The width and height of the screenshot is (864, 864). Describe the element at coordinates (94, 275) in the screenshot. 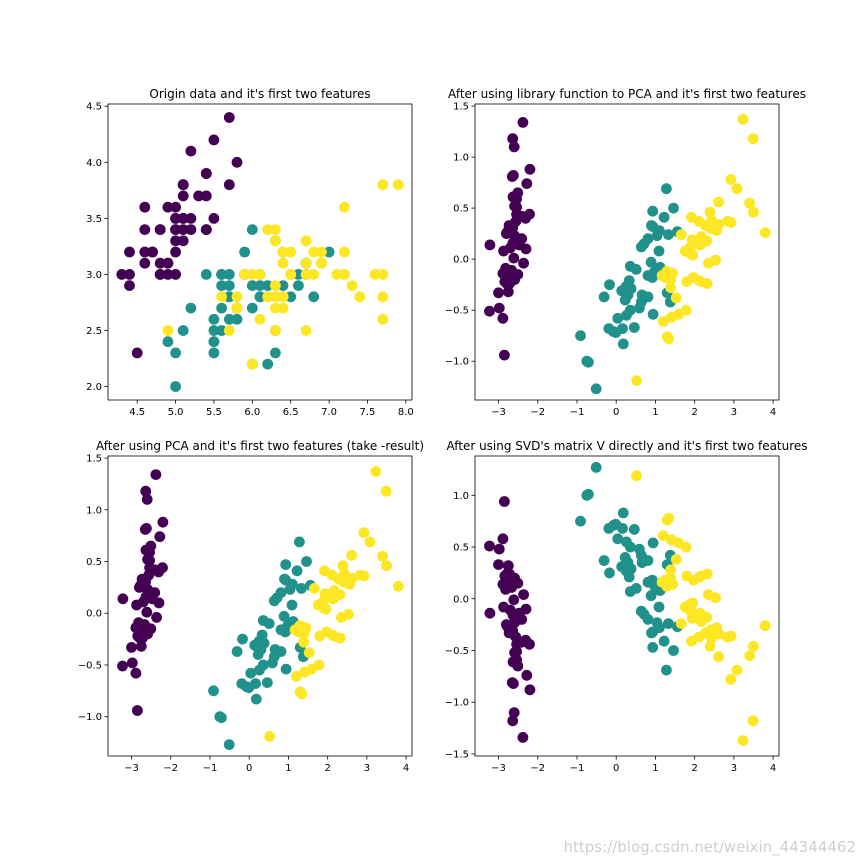

I see `y-tick-label: 3.0` at that location.